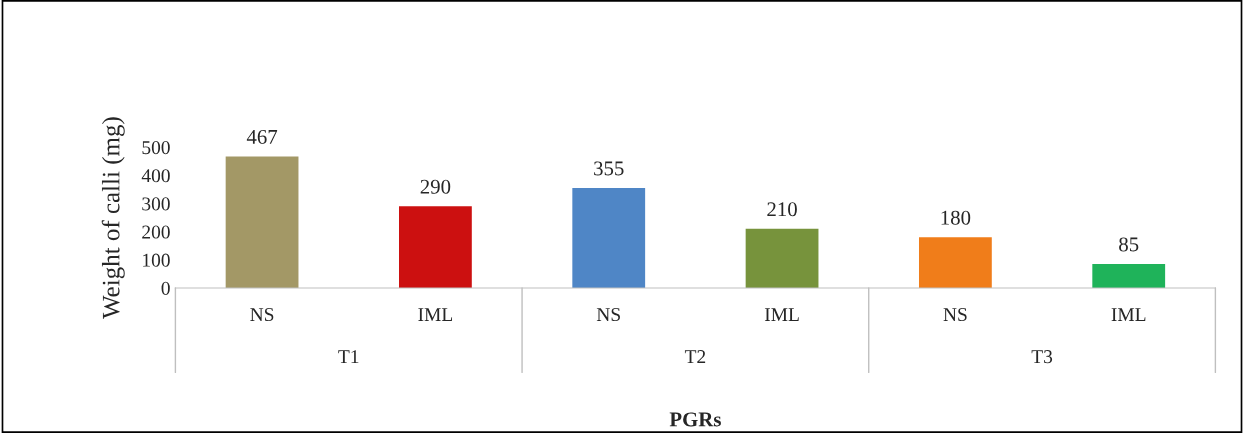 Image resolution: width=1244 pixels, height=433 pixels. I want to click on data-label: 85, so click(1129, 244).